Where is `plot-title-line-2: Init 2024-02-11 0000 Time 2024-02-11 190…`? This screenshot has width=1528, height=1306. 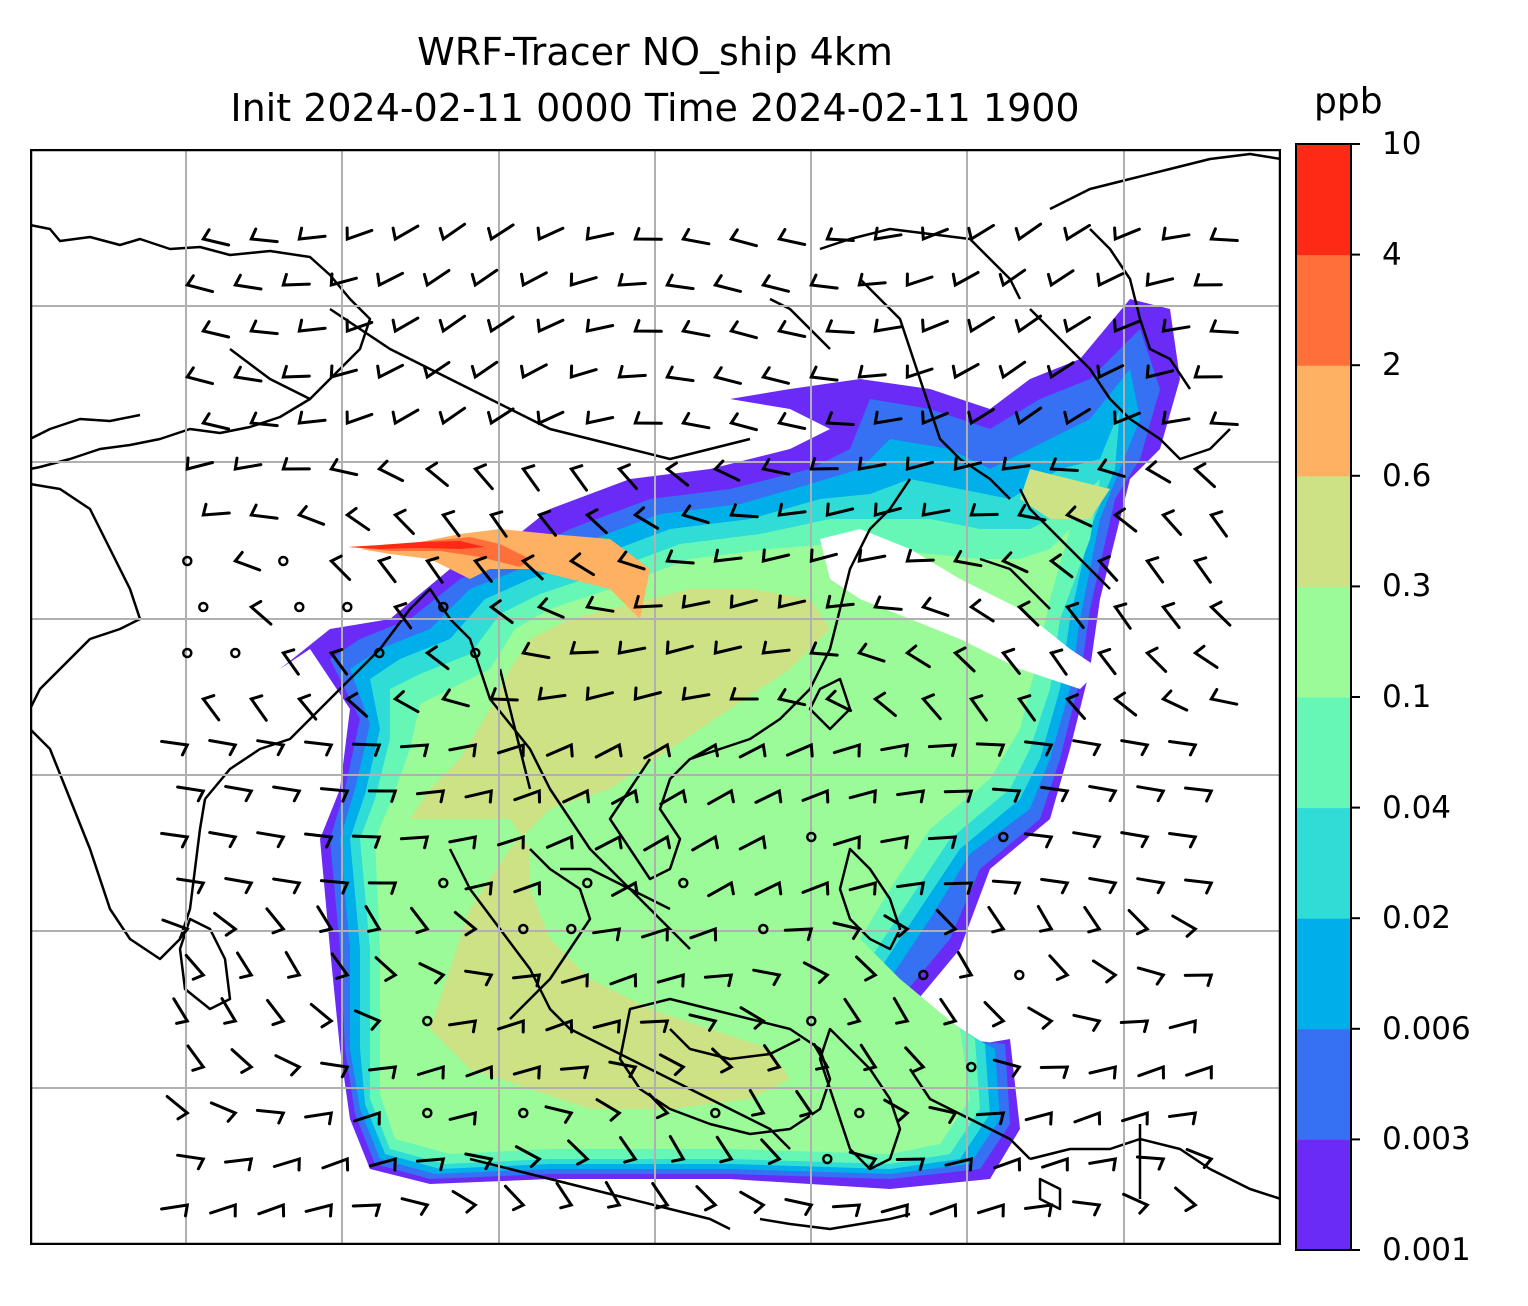 plot-title-line-2: Init 2024-02-11 0000 Time 2024-02-11 190… is located at coordinates (655, 108).